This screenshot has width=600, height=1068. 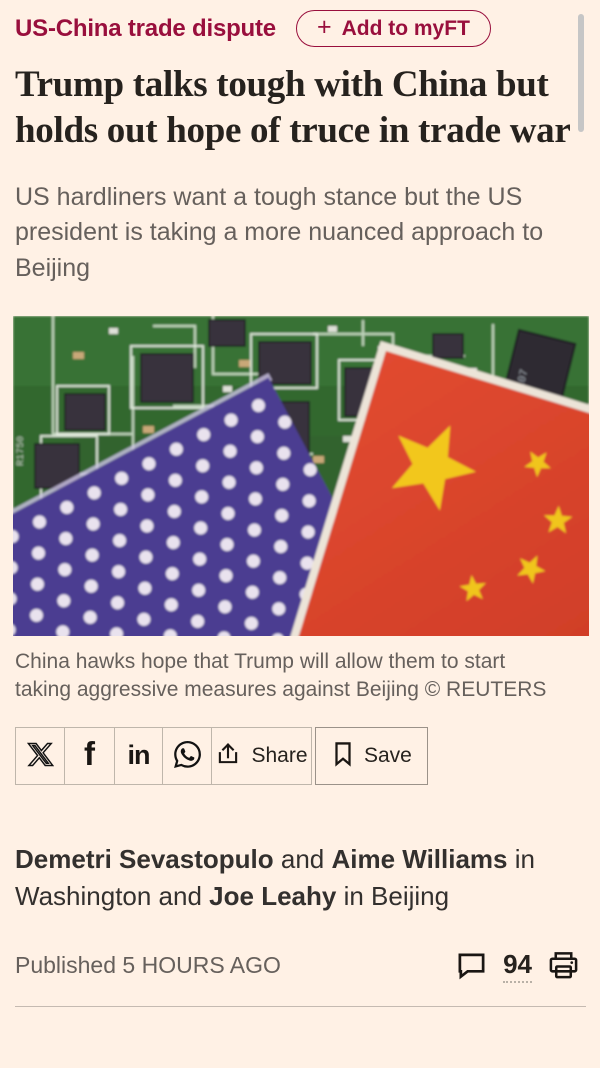 I want to click on published-label: Published, so click(x=66, y=965).